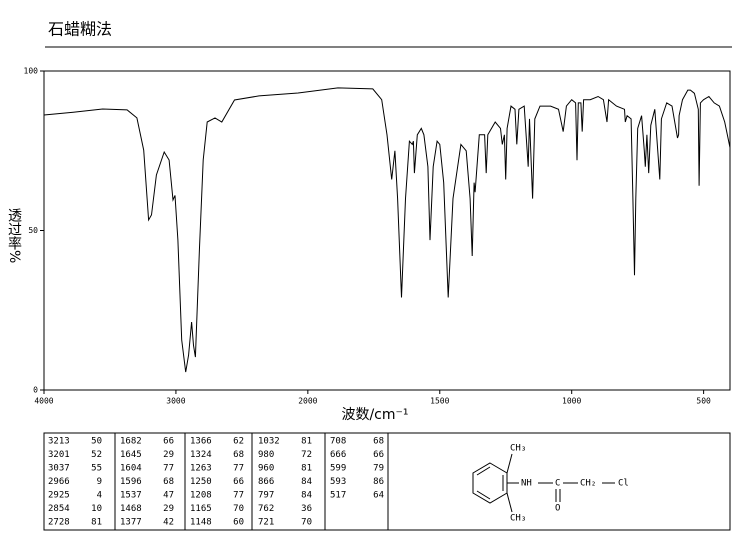 This screenshot has height=539, width=737. What do you see at coordinates (238, 442) in the screenshot?
I see `peak-transmittance: 62` at bounding box center [238, 442].